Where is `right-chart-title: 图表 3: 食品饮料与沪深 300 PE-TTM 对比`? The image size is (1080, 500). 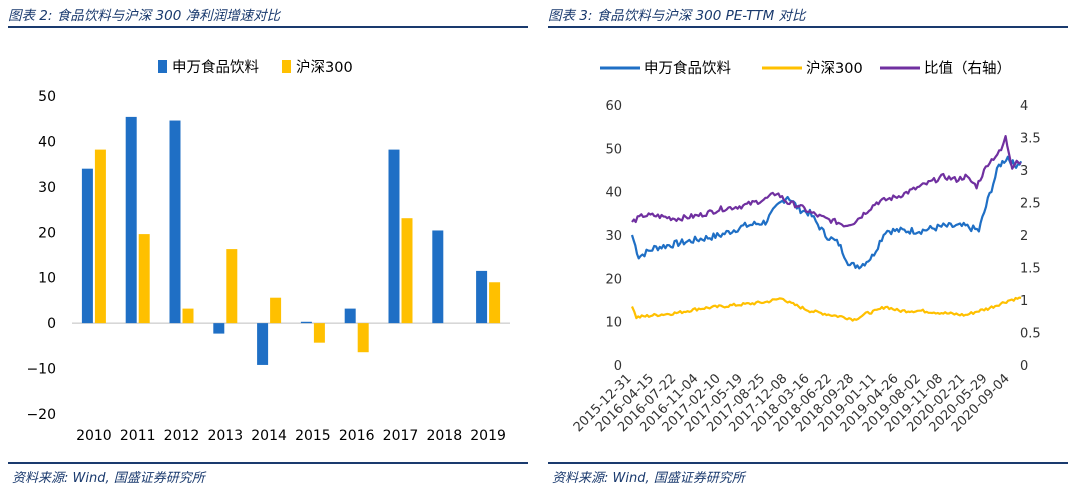 right-chart-title: 图表 3: 食品饮料与沪深 300 PE-TTM 对比 is located at coordinates (677, 16).